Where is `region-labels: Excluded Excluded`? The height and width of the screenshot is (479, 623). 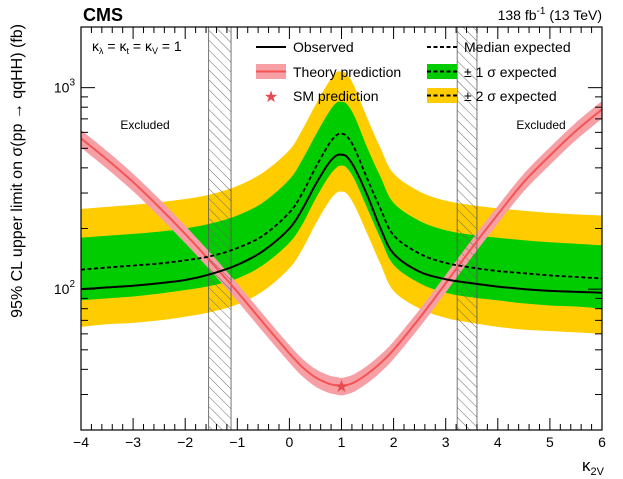 region-labels: Excluded Excluded is located at coordinates (342, 125).